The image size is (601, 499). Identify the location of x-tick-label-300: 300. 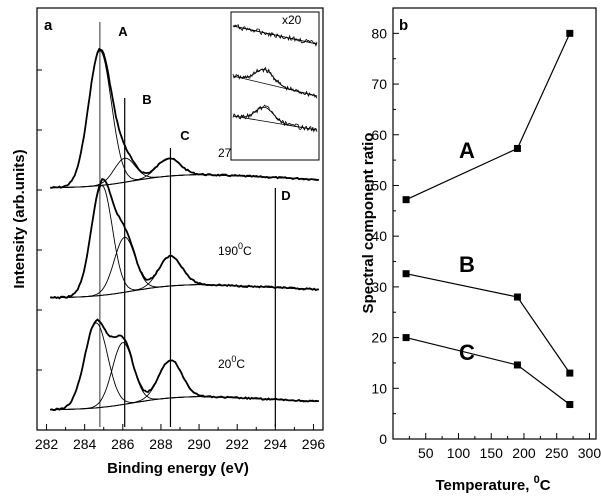
(589, 453).